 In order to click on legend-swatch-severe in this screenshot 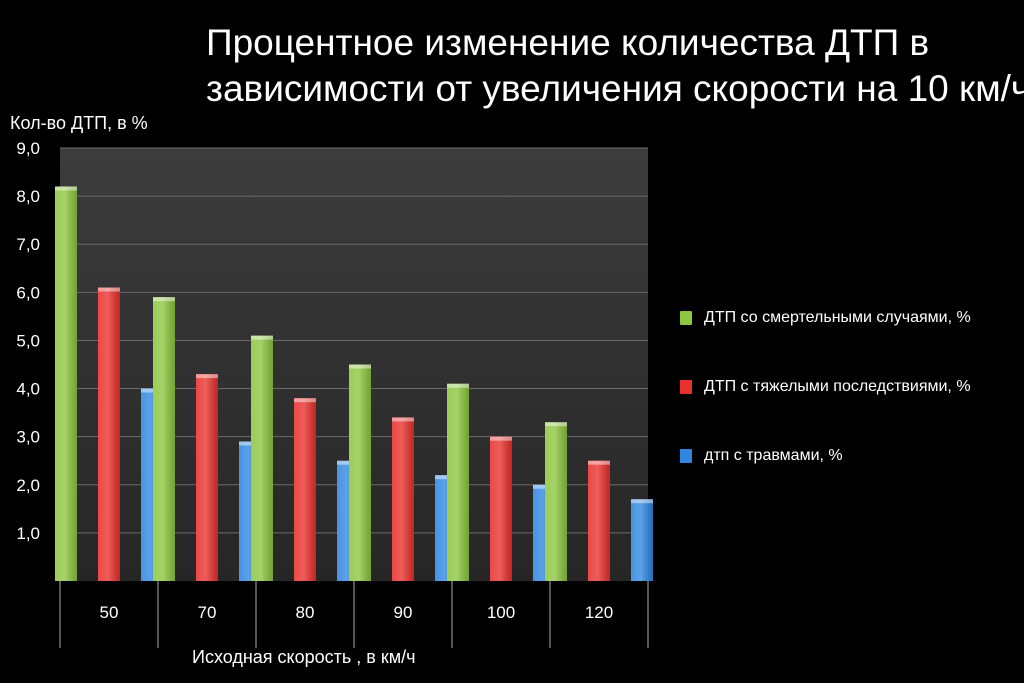, I will do `click(686, 387)`.